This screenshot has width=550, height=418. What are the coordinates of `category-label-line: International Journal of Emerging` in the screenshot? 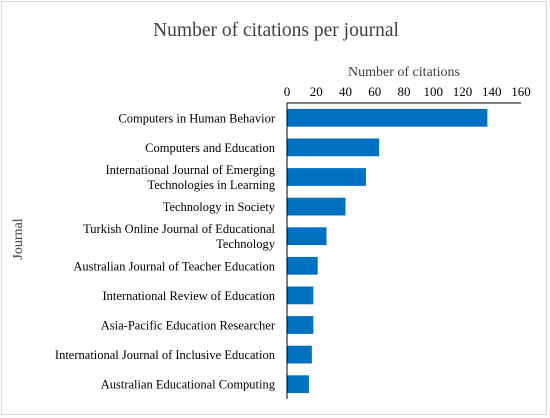 It's located at (190, 170).